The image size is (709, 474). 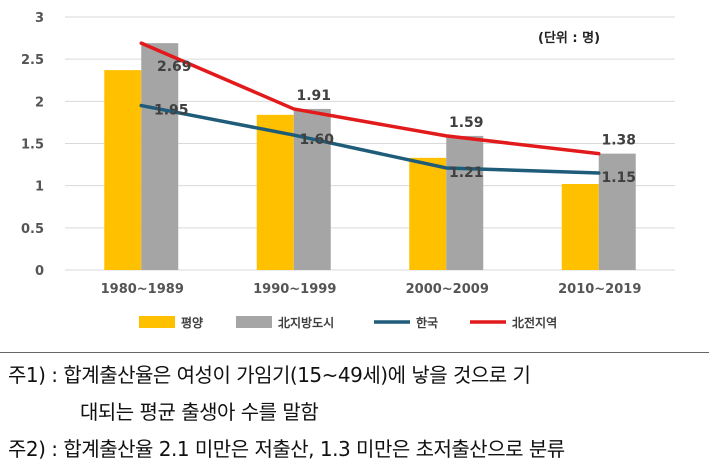 What do you see at coordinates (39, 271) in the screenshot?
I see `y-tick-label: 0` at bounding box center [39, 271].